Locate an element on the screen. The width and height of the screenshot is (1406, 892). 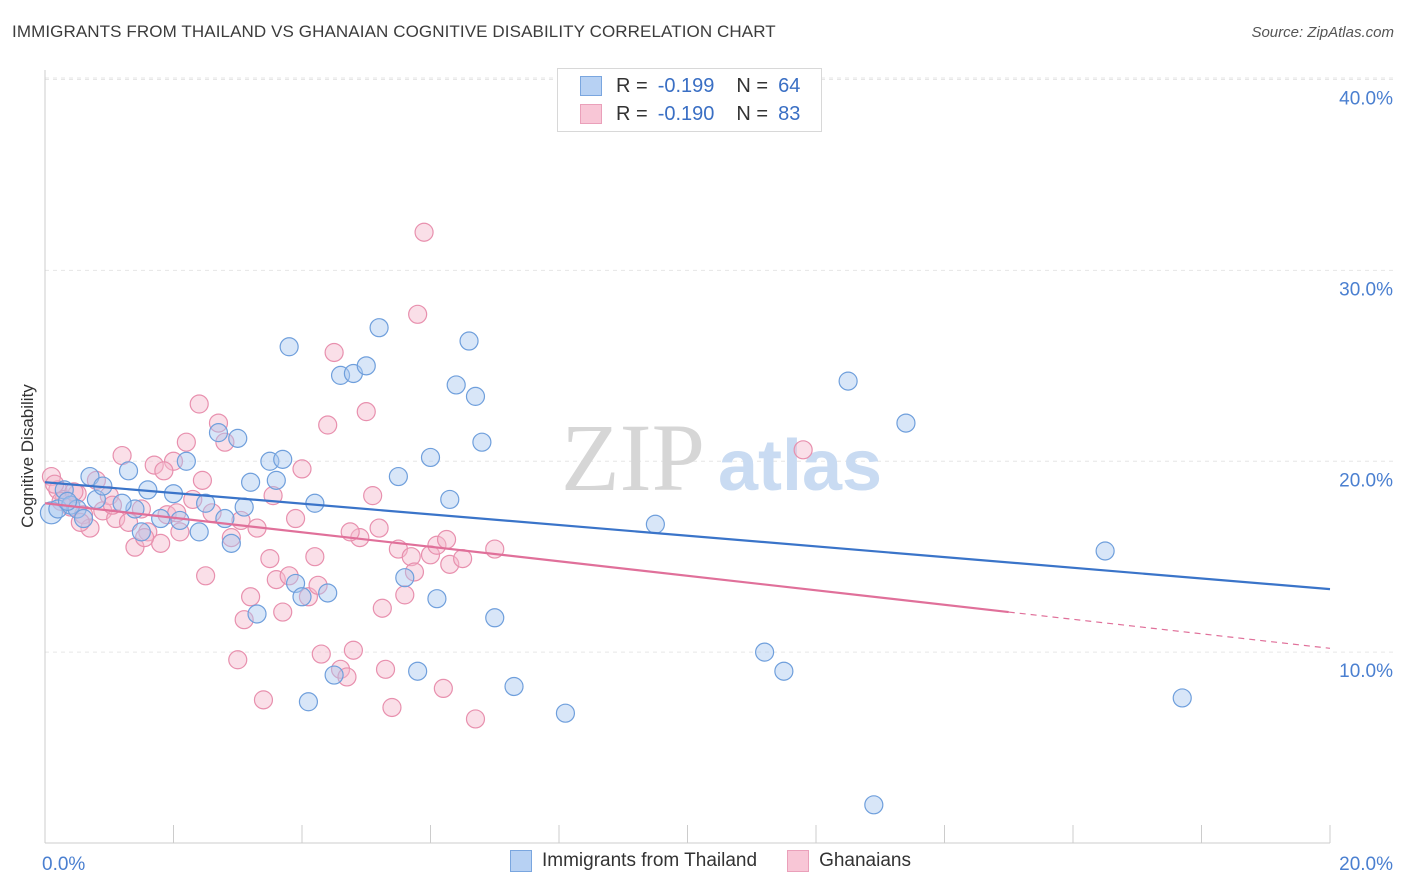
ghanaians-r-value: -0.190 is located at coordinates (686, 113).